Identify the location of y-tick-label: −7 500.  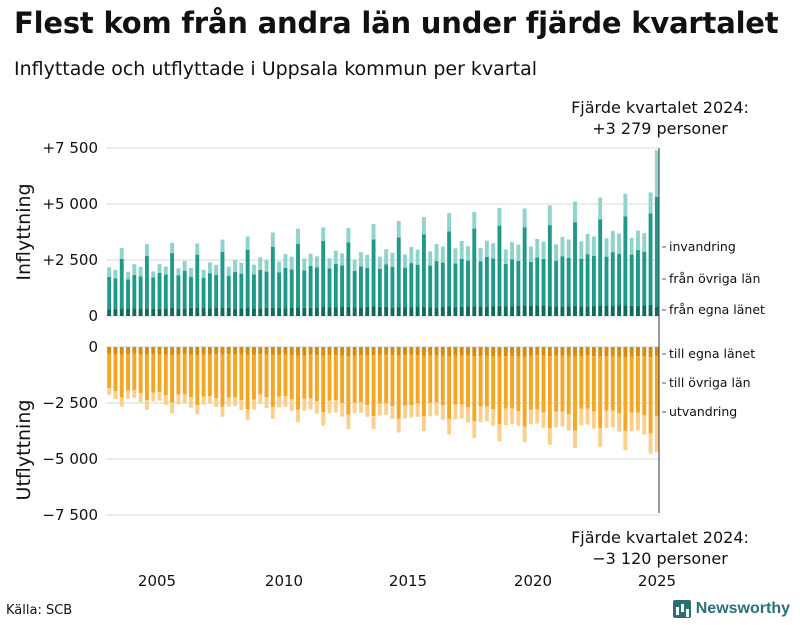
(70, 515).